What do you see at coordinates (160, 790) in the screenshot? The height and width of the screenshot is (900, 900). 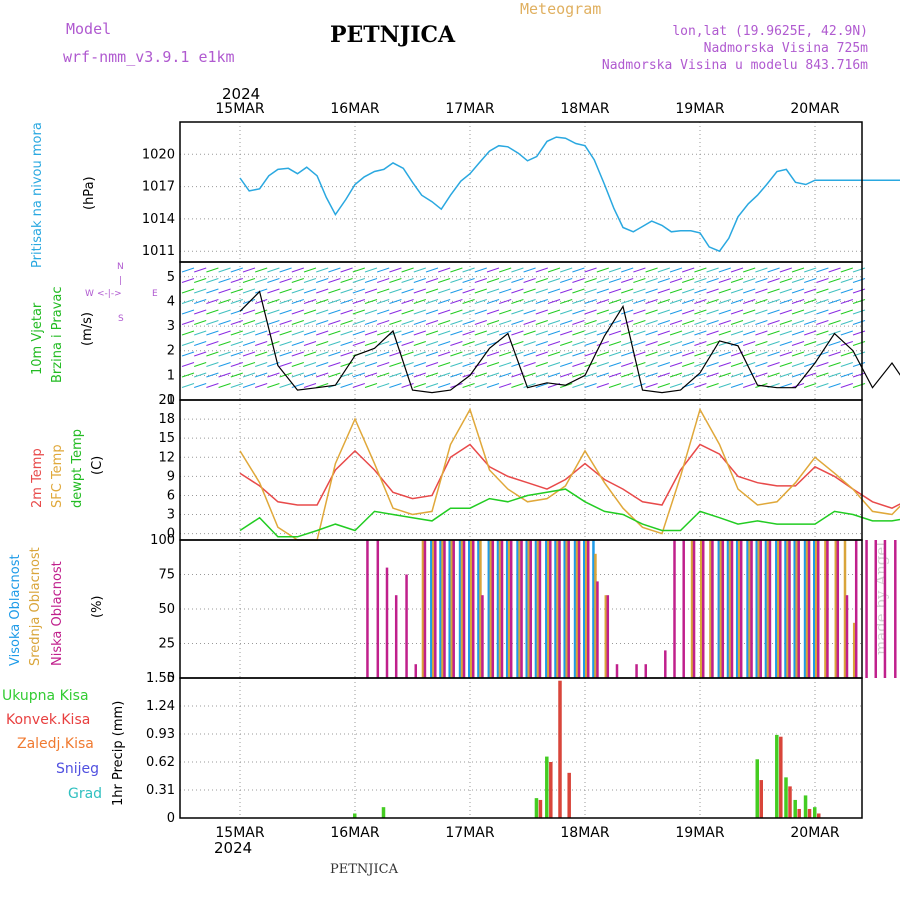 I see `y-tick-label: 0.31` at bounding box center [160, 790].